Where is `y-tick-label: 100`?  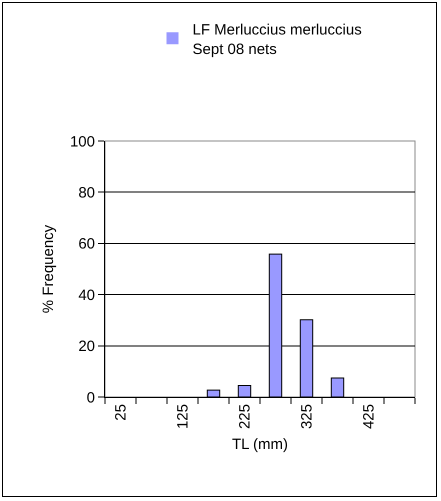 y-tick-label: 100 is located at coordinates (82, 141).